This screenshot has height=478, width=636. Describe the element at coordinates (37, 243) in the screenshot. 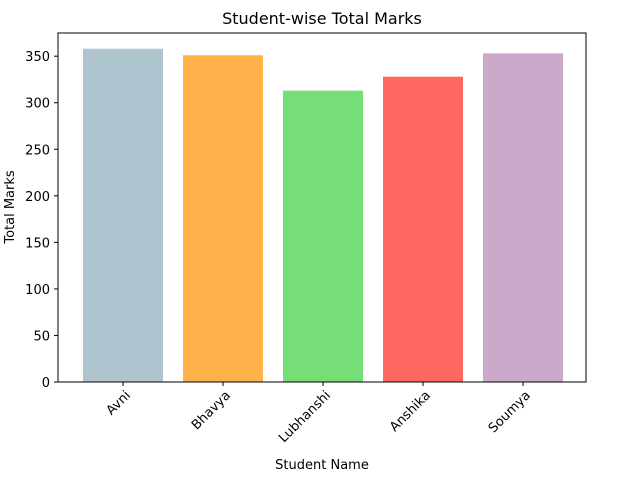

I see `y-tick-label: 150` at that location.